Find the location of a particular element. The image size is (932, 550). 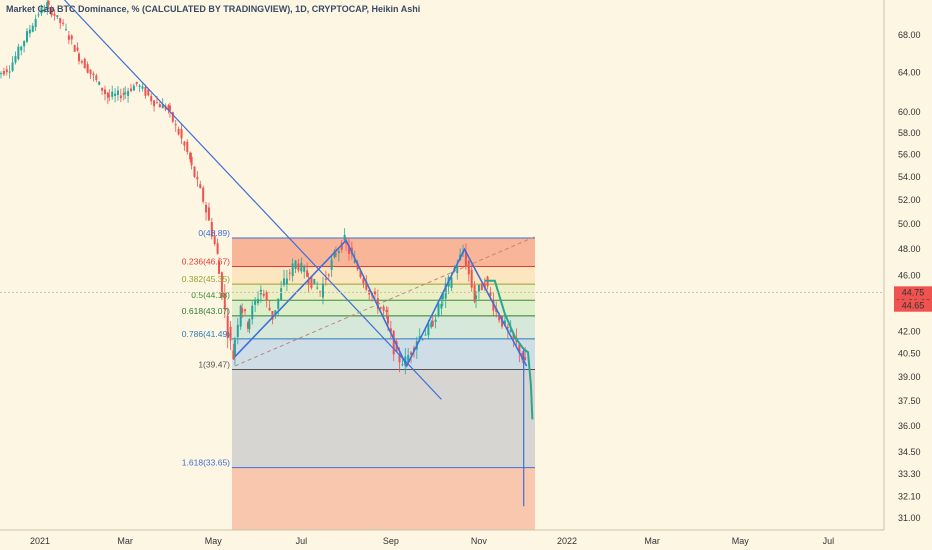

time-tick-label: Jul is located at coordinates (302, 541).